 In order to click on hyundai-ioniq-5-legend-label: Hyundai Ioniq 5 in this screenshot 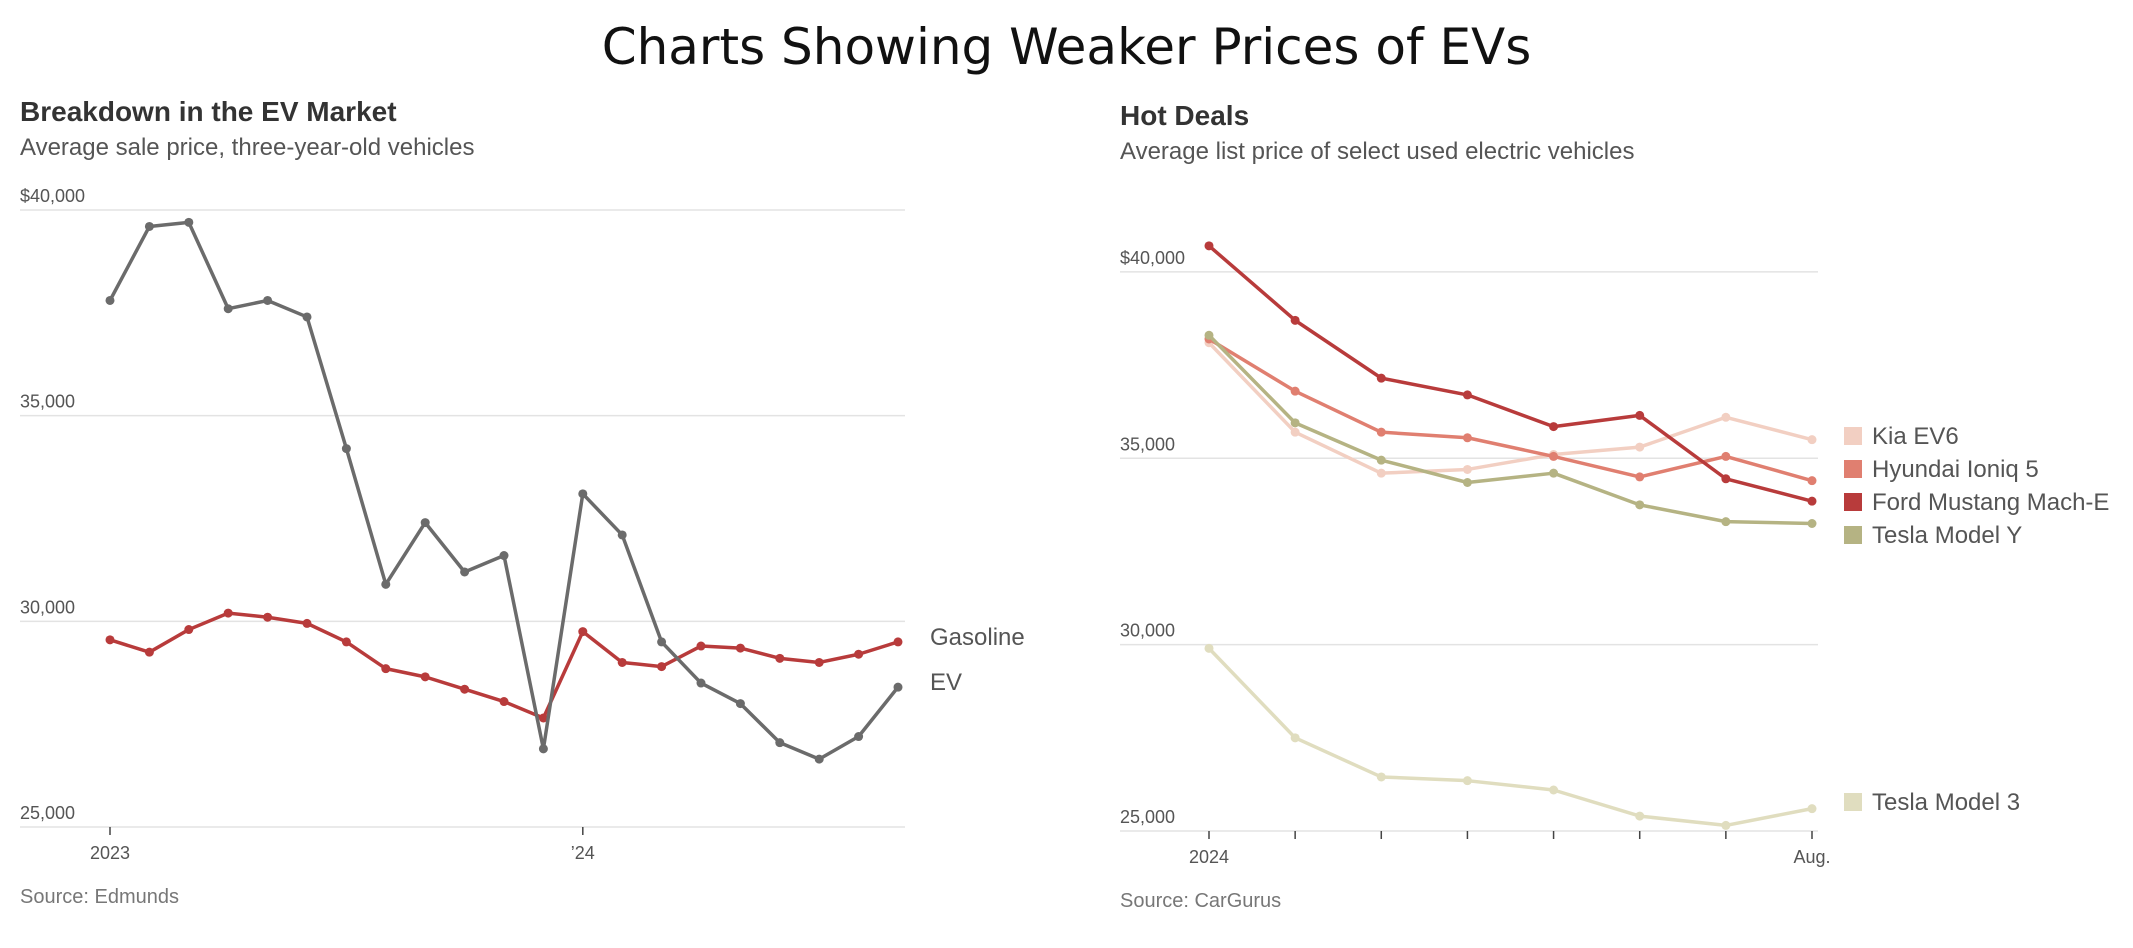, I will do `click(1955, 469)`.